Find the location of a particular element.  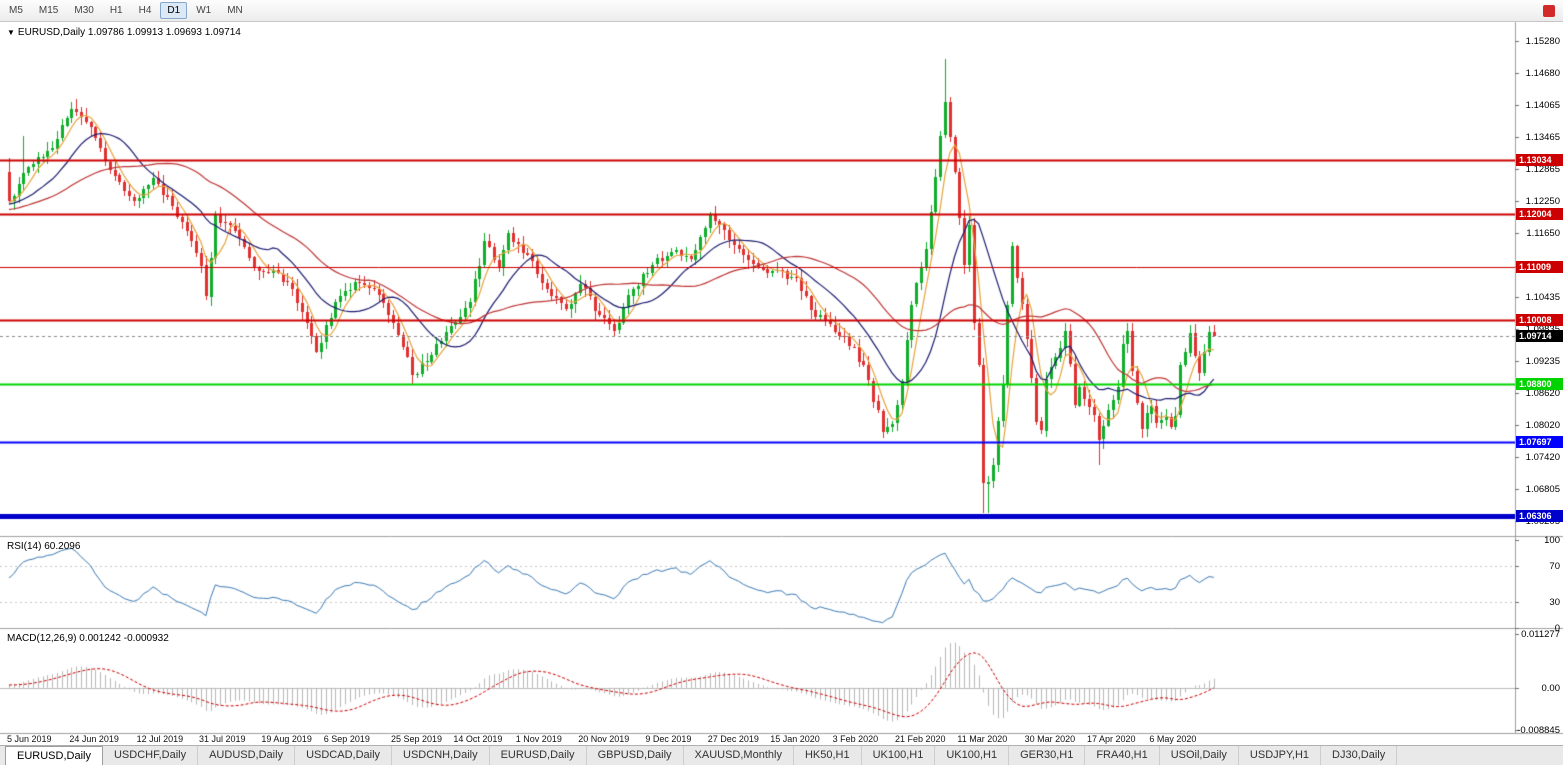

macd-axis-tick: 0.011277 is located at coordinates (1540, 634).